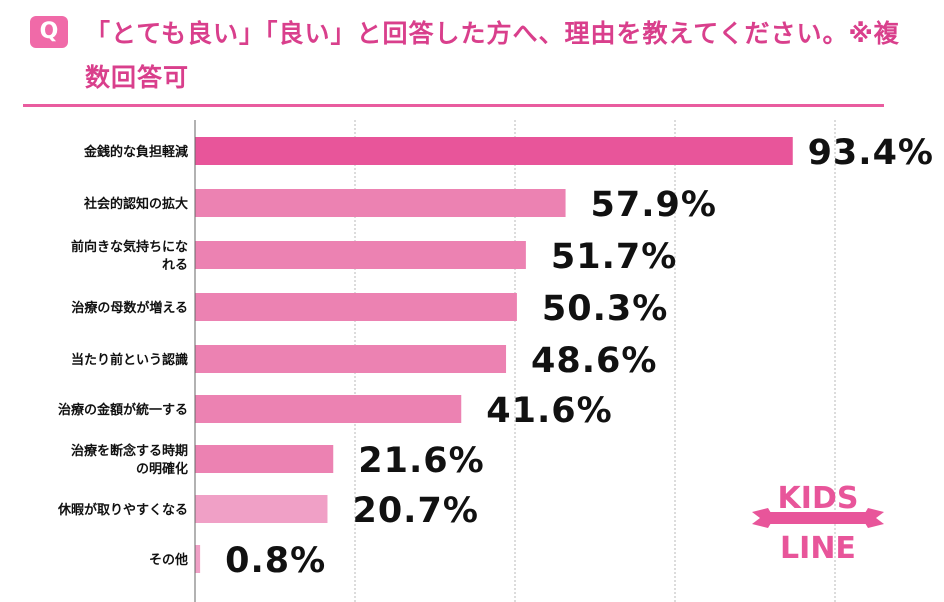 The height and width of the screenshot is (602, 944). I want to click on value-label-6: 21.6%, so click(421, 461).